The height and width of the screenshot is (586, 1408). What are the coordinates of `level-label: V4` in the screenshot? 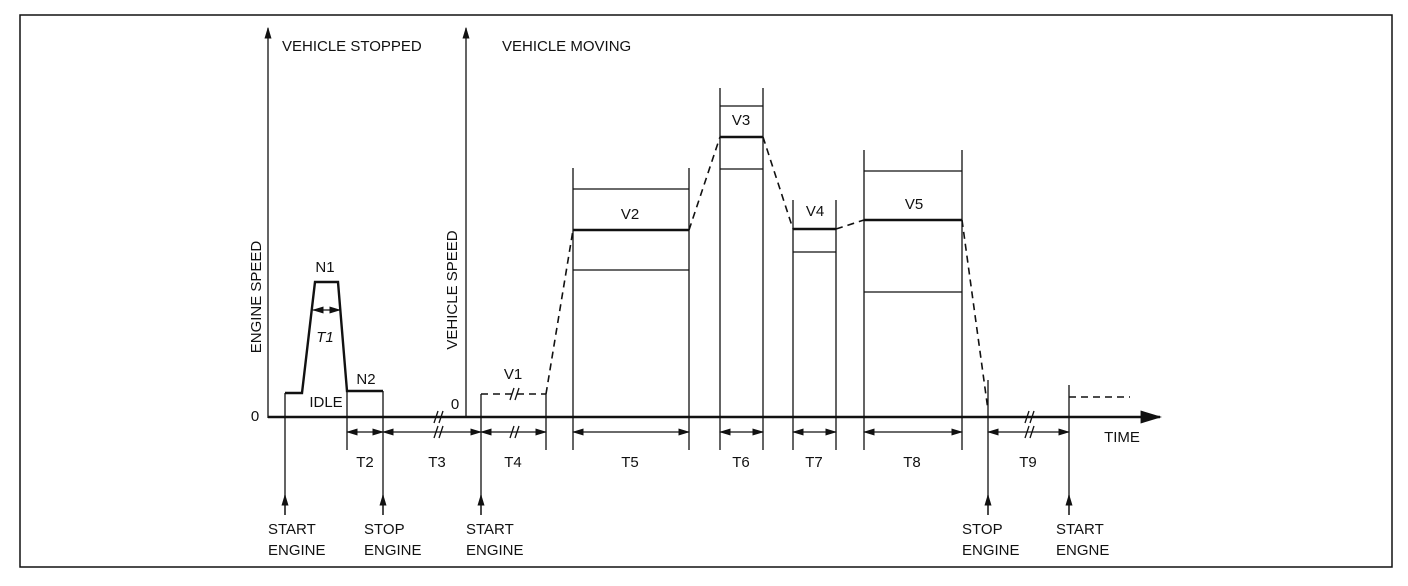 It's located at (815, 211).